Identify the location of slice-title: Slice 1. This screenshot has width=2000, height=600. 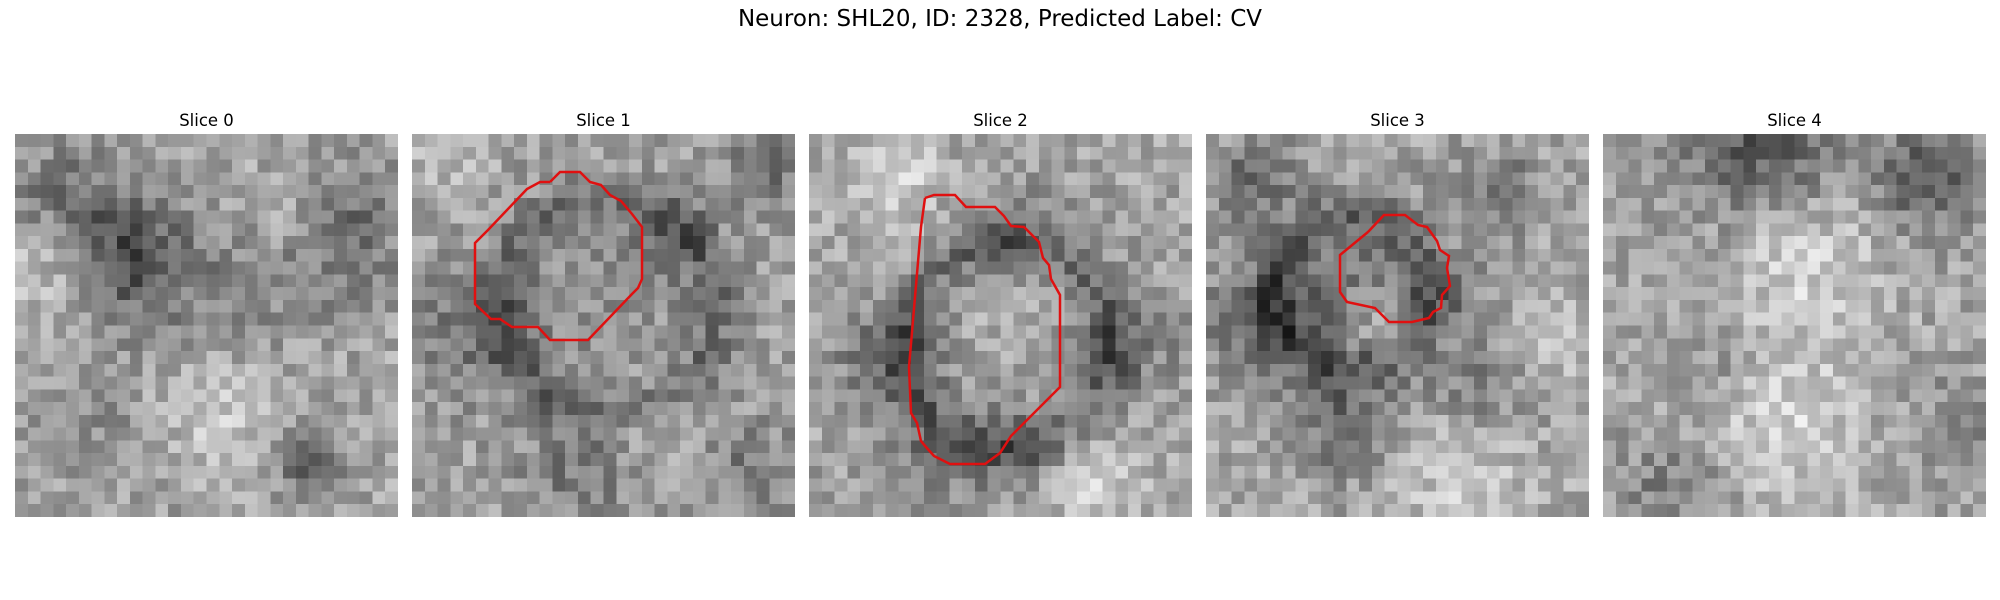
(603, 120).